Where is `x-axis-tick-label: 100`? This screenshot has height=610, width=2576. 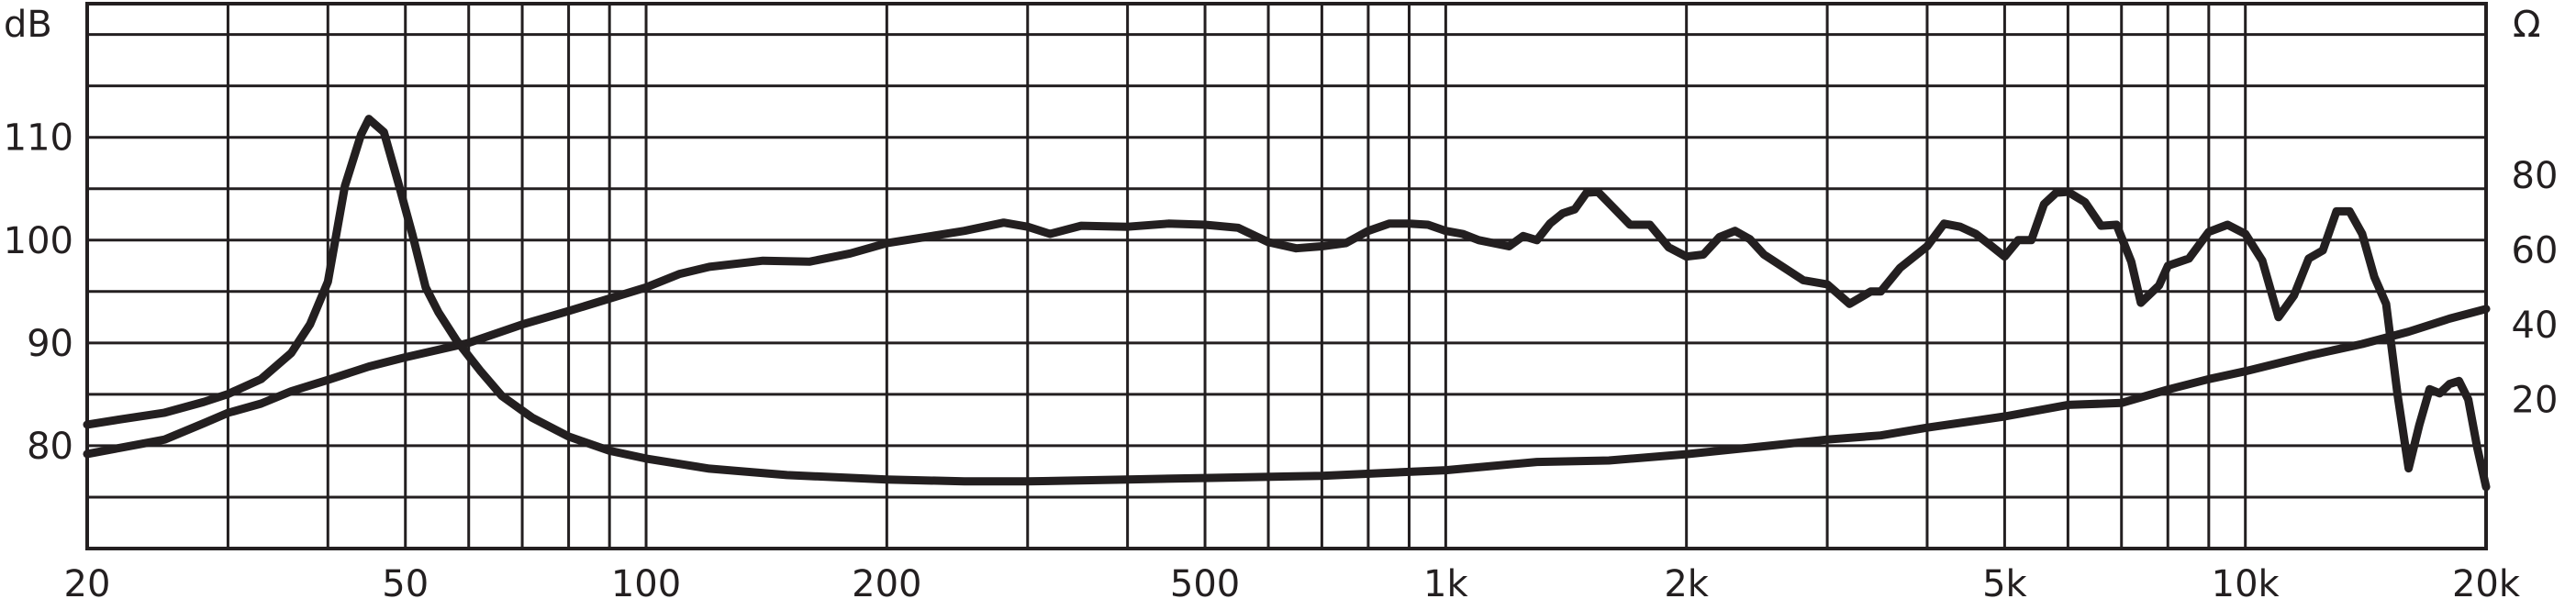
x-axis-tick-label: 100 is located at coordinates (646, 584).